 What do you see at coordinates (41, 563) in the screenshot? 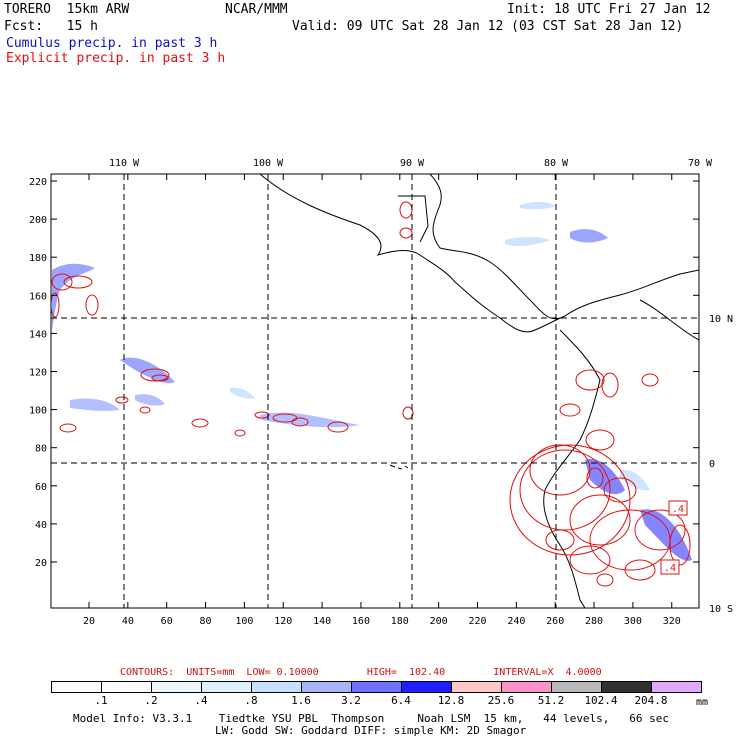
I see `y-tick-label: 20` at bounding box center [41, 563].